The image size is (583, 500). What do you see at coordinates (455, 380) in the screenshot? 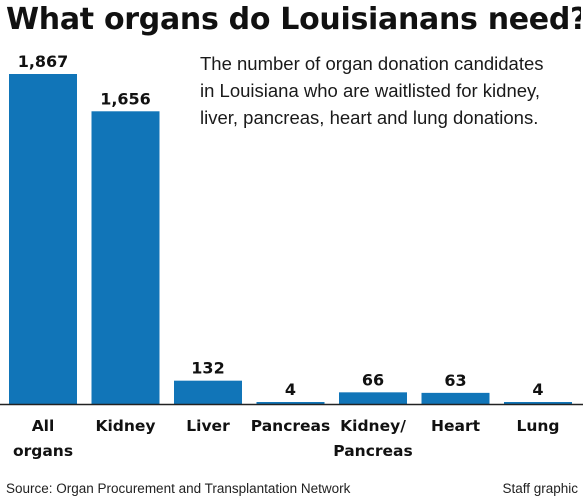
I see `data-label: 63` at bounding box center [455, 380].